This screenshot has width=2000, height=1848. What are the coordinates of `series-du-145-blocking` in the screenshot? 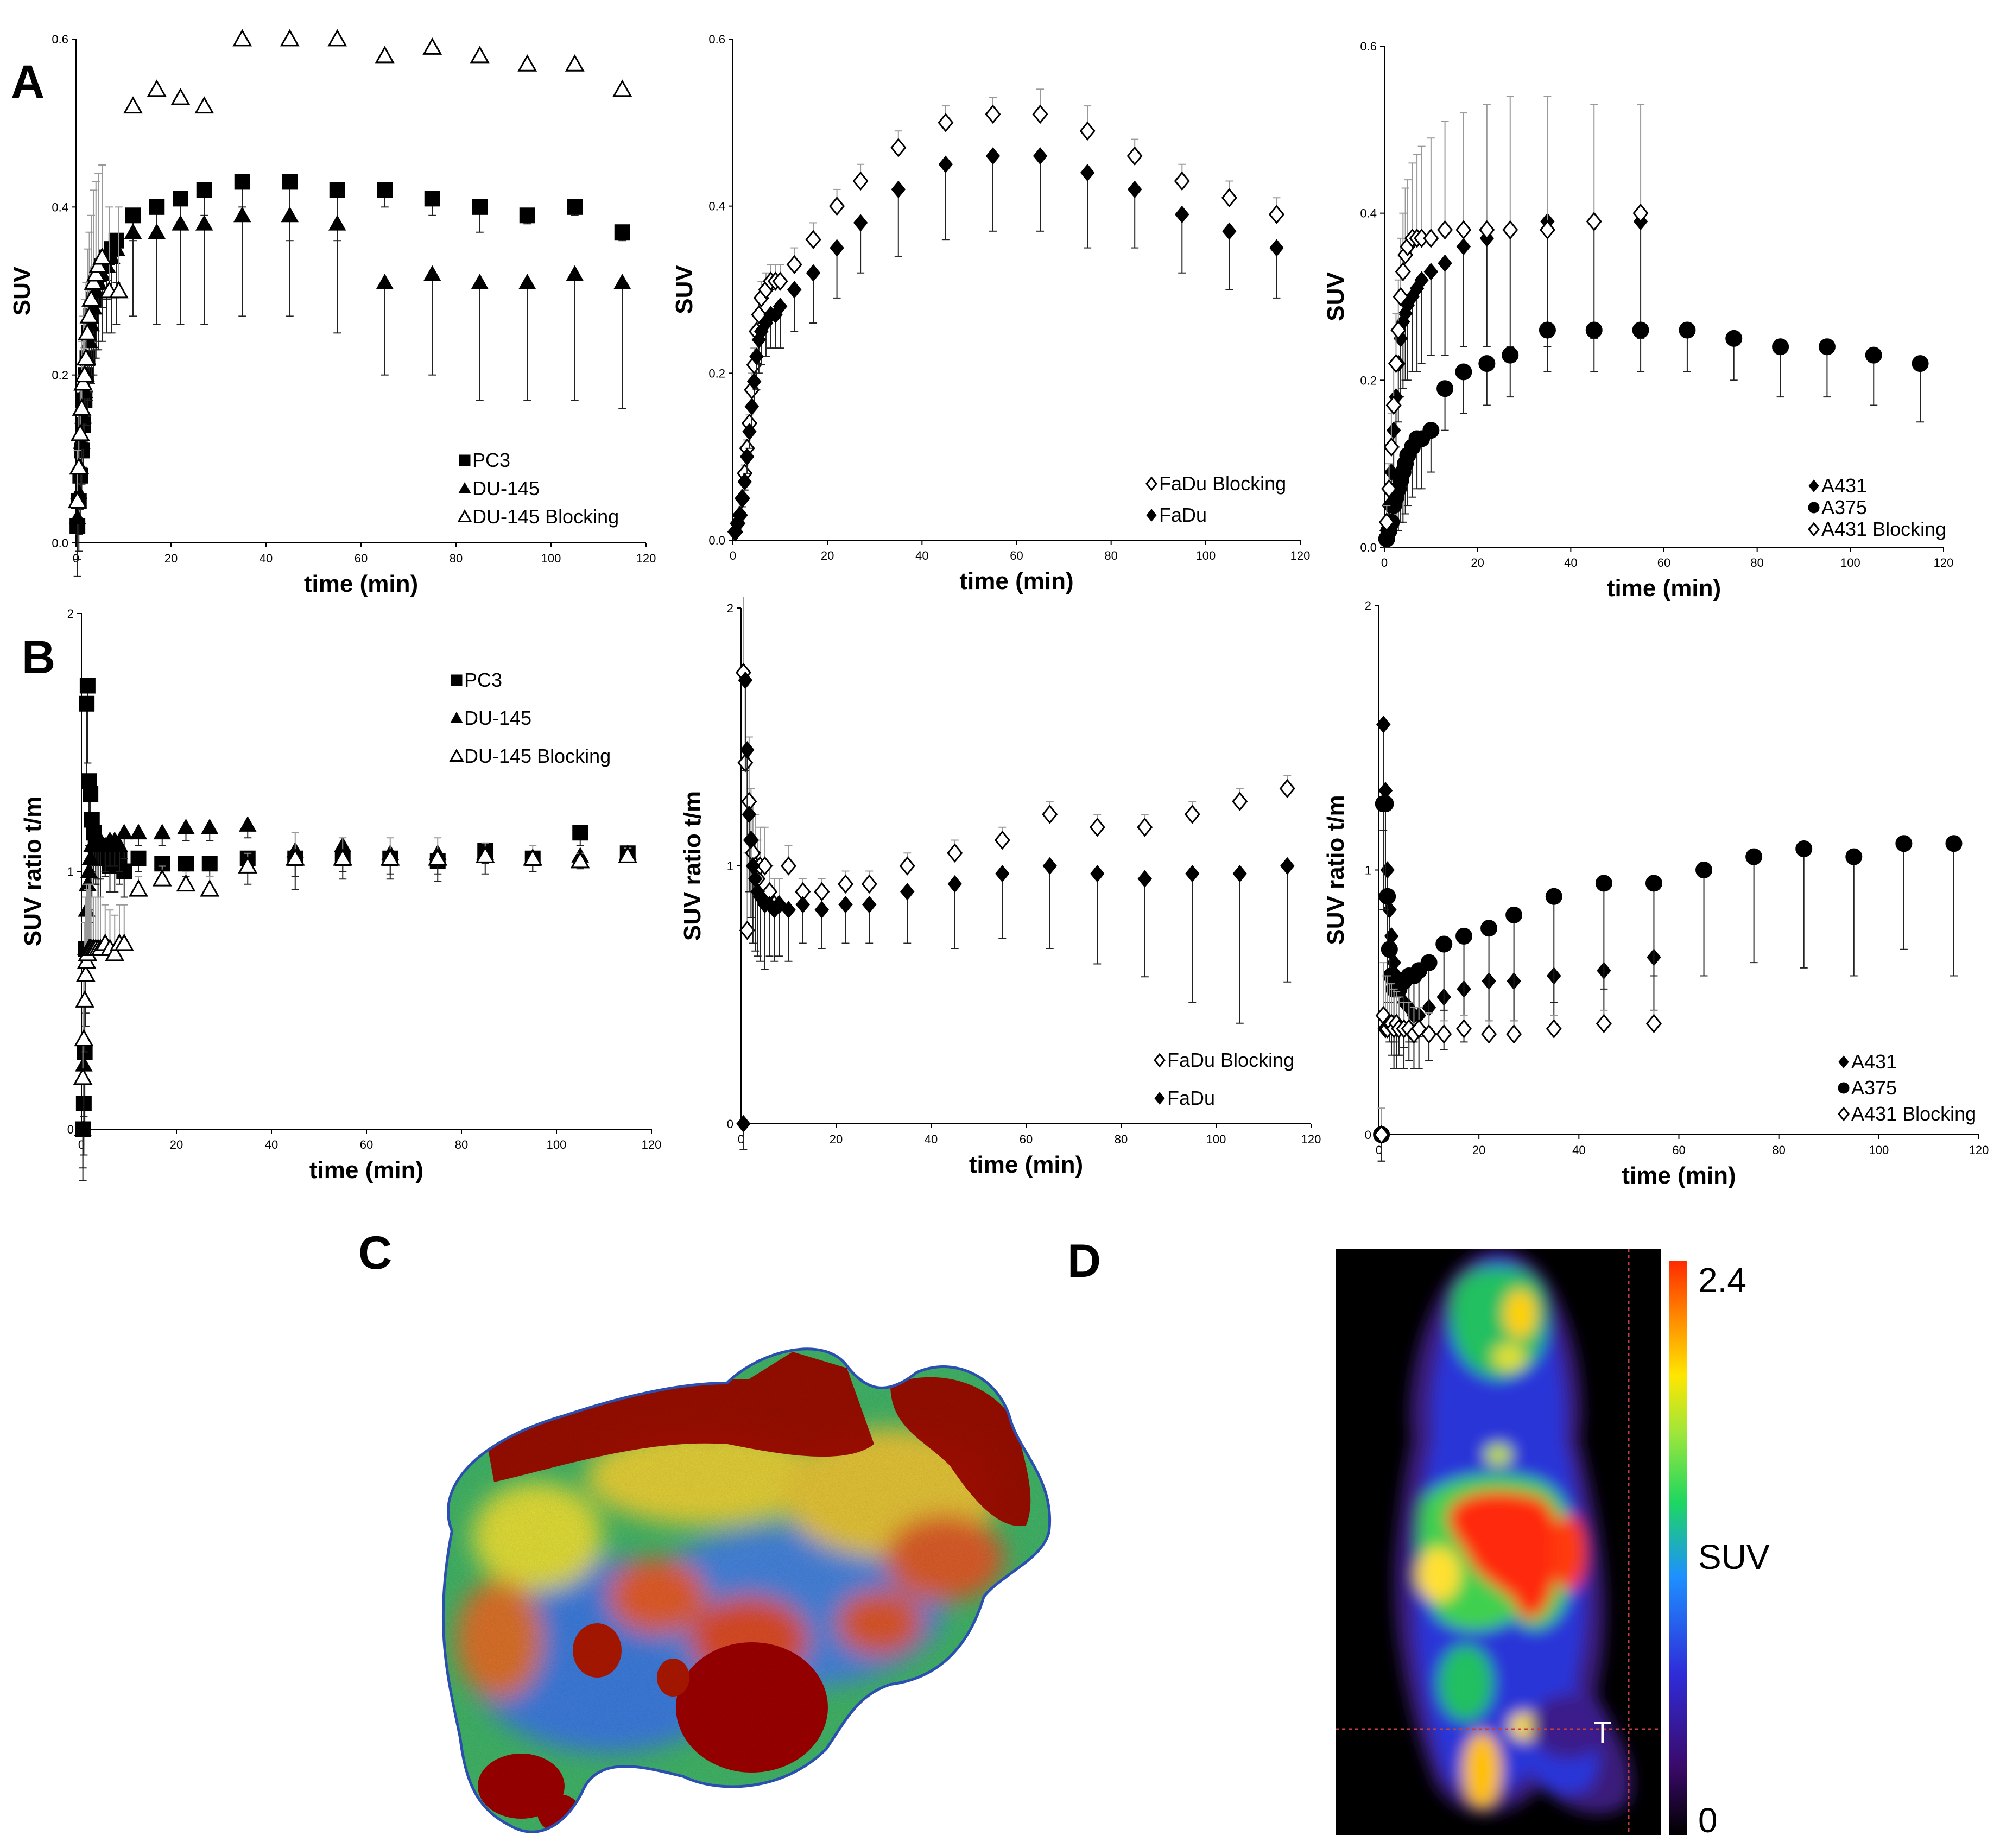 It's located at (355, 959).